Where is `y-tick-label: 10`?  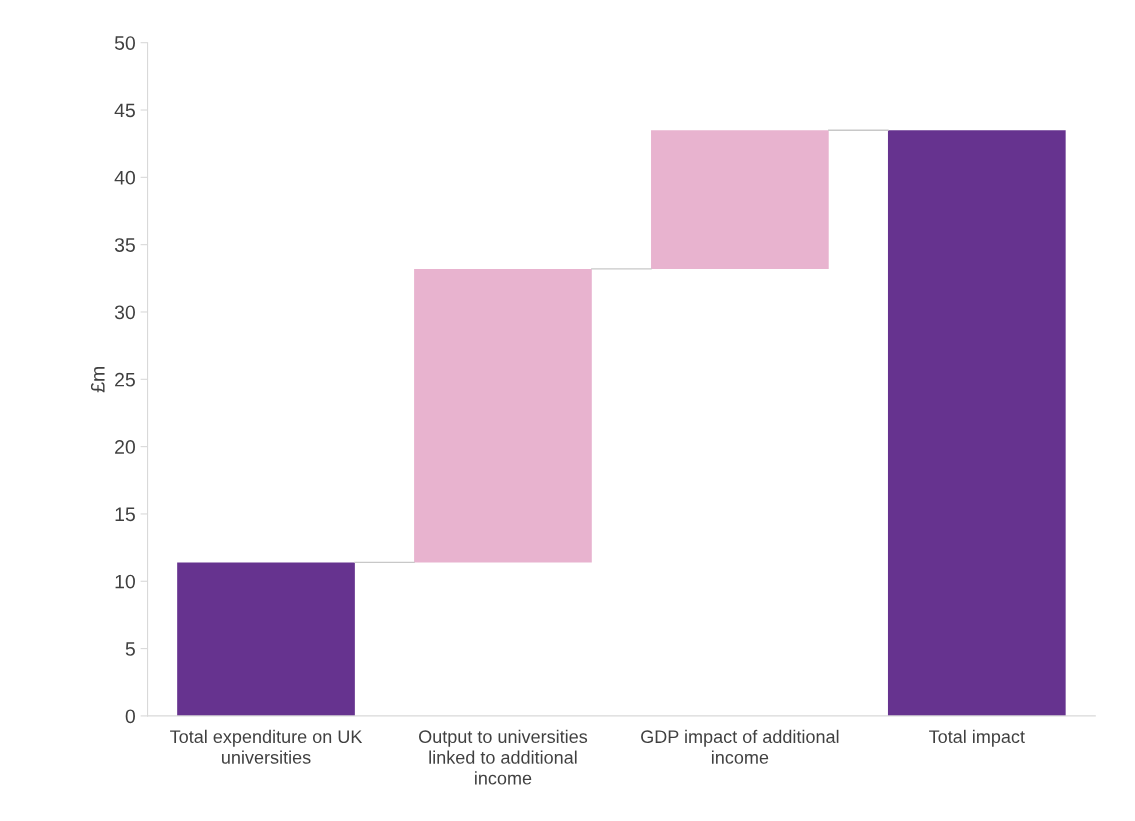 y-tick-label: 10 is located at coordinates (125, 581).